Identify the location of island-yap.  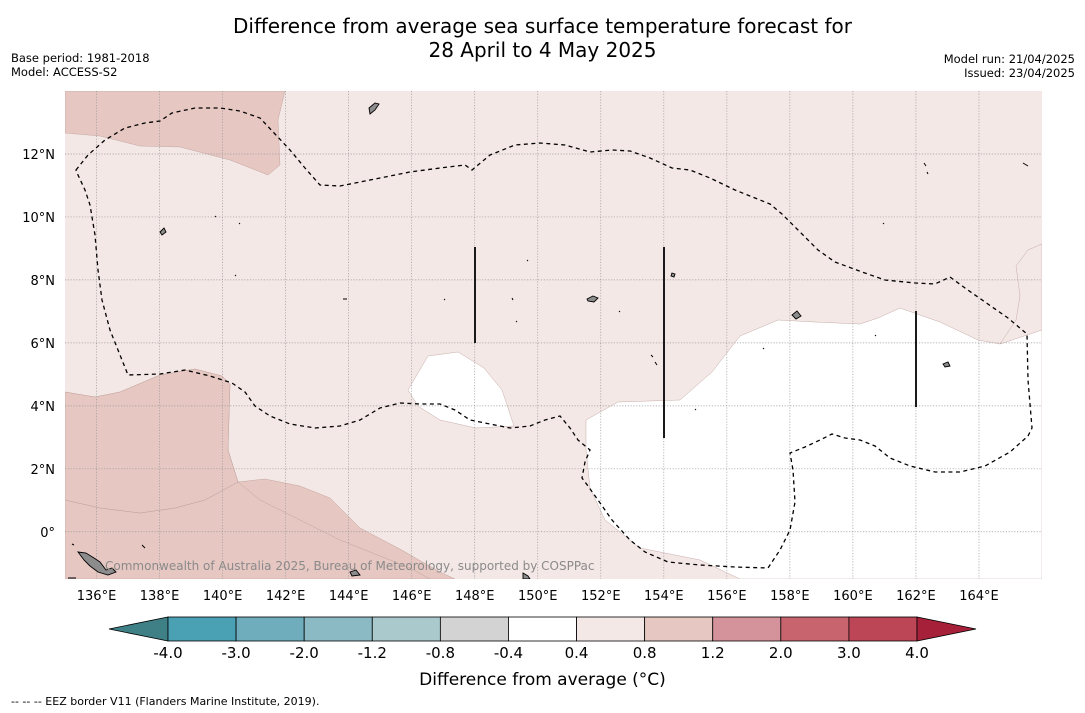
(163, 231).